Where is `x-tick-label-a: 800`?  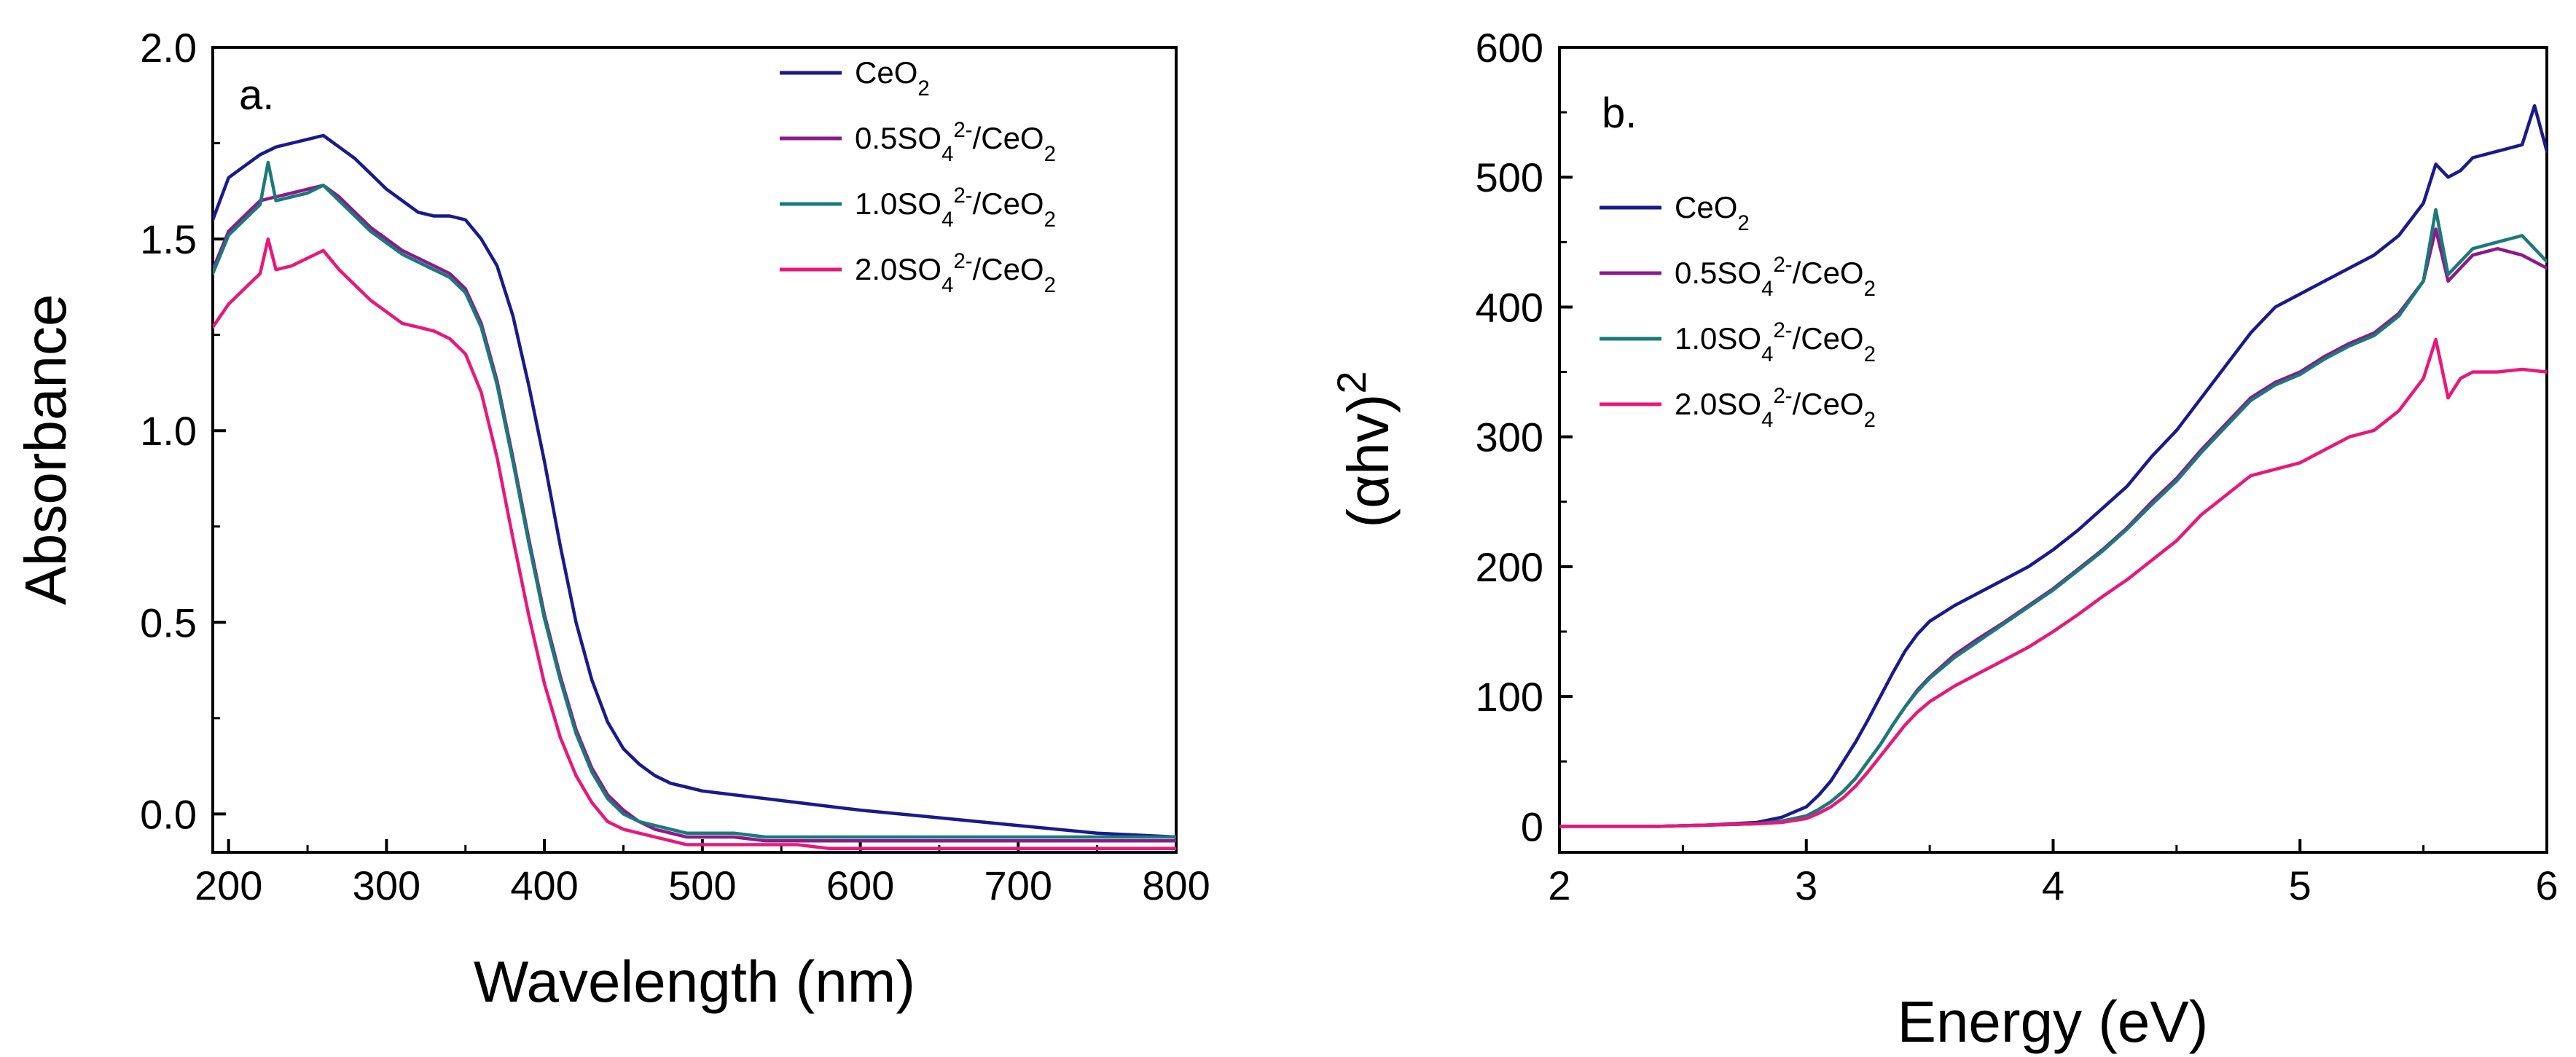 x-tick-label-a: 800 is located at coordinates (1176, 886).